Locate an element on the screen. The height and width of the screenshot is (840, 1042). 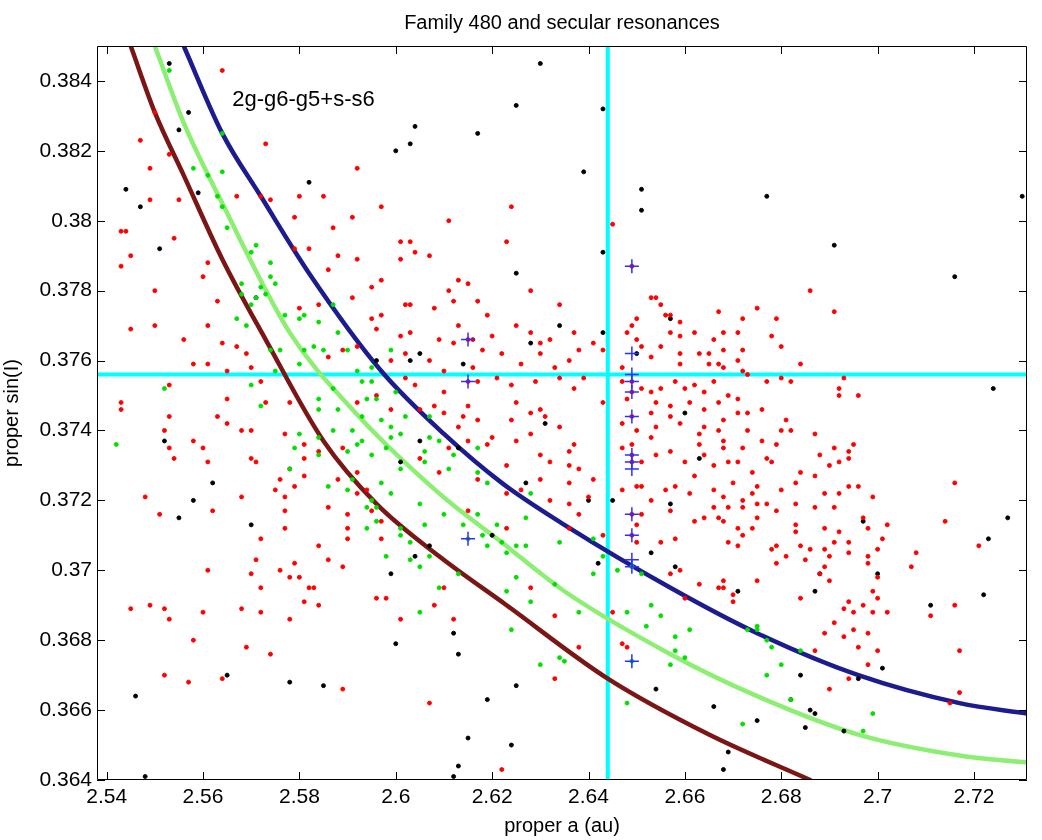
x-tick-label: 2.6 is located at coordinates (396, 796).